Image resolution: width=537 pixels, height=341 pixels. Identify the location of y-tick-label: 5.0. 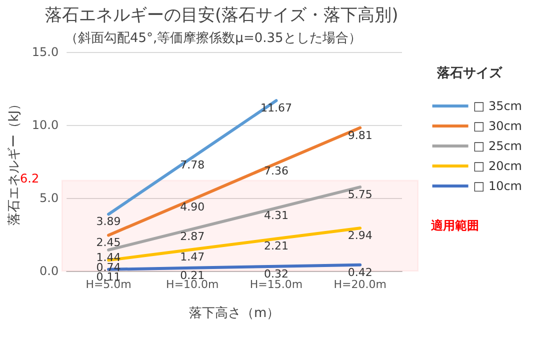
(49, 198).